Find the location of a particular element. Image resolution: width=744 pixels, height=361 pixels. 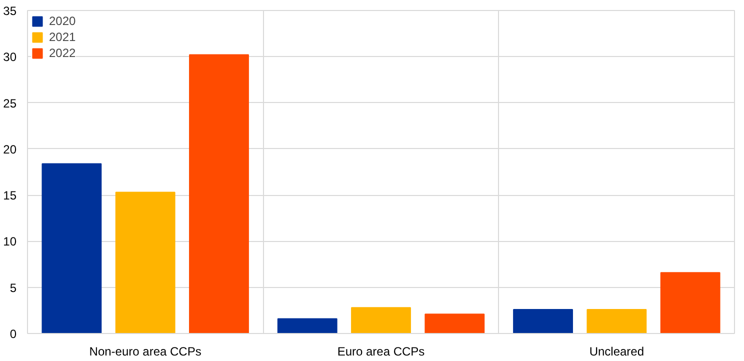

y-tick-label: 10 is located at coordinates (10, 241).